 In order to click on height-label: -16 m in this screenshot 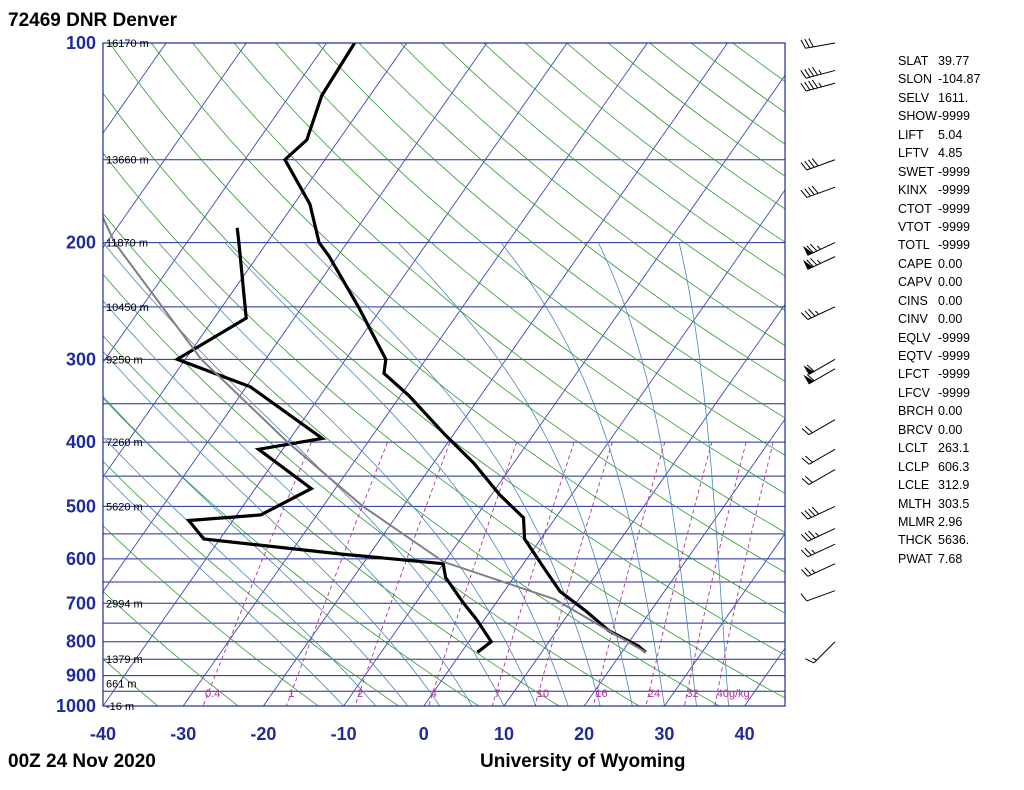, I will do `click(120, 707)`.